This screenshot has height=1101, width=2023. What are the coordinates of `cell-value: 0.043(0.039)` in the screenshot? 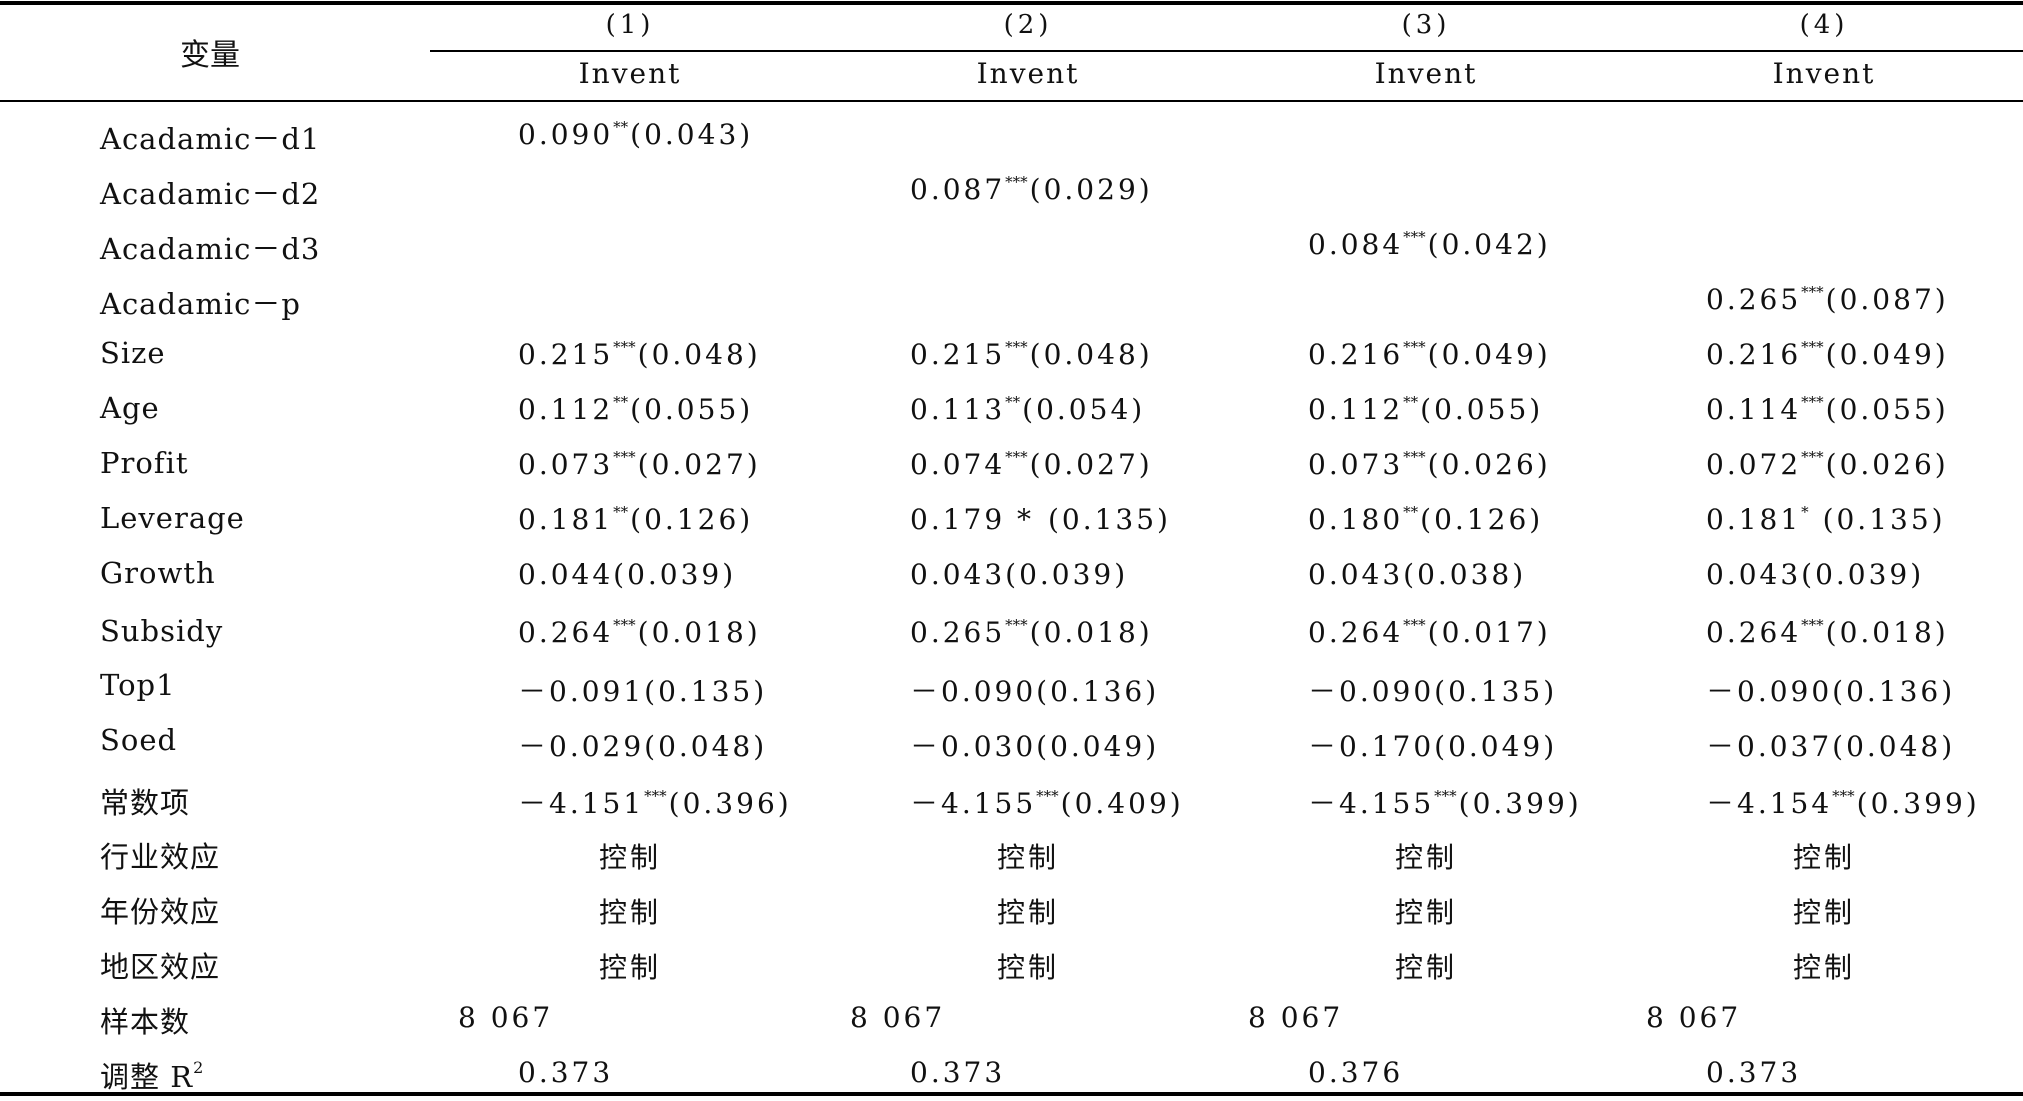 It's located at (1019, 574).